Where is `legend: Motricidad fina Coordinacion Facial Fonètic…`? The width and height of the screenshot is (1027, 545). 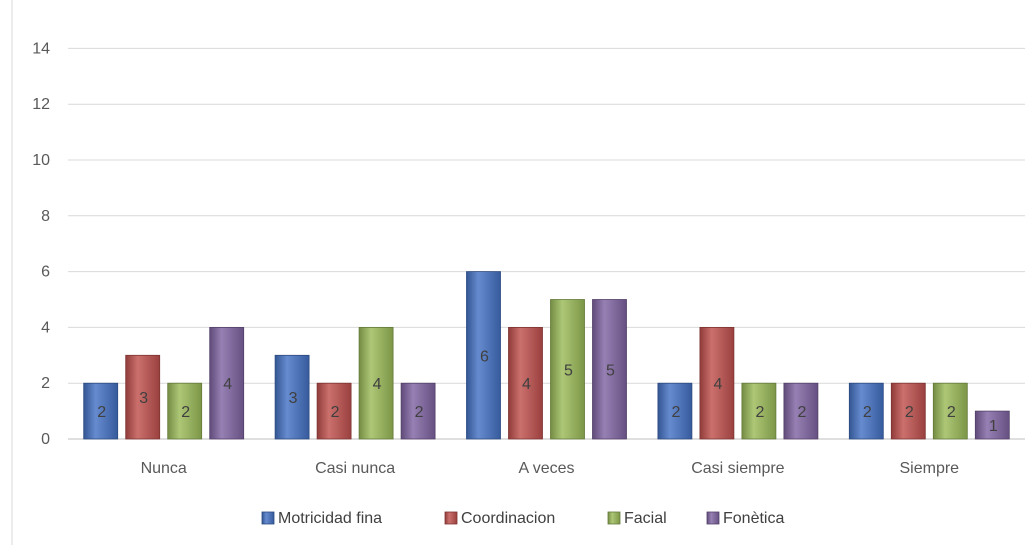 legend: Motricidad fina Coordinacion Facial Fonètic… is located at coordinates (522, 518).